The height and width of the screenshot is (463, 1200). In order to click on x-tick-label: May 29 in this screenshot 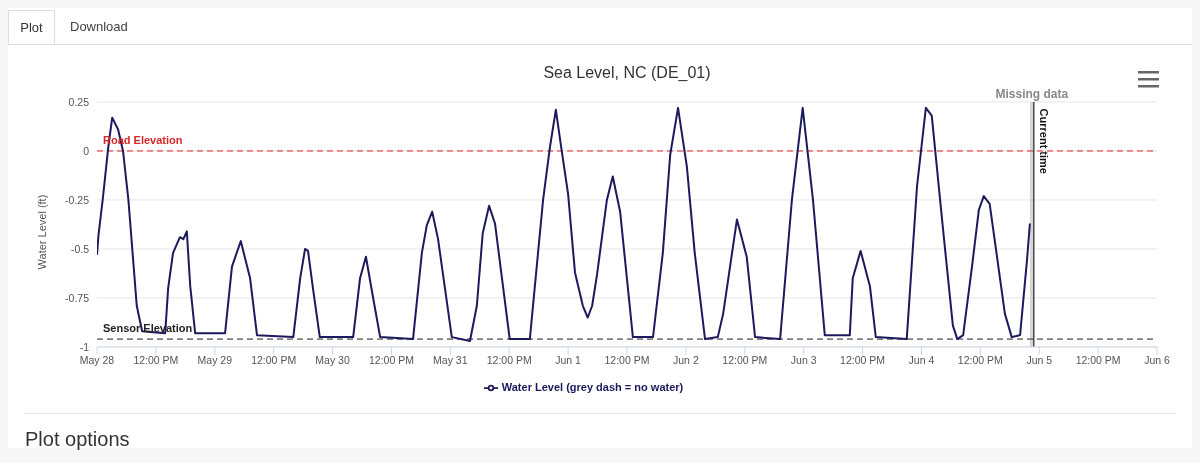, I will do `click(215, 360)`.